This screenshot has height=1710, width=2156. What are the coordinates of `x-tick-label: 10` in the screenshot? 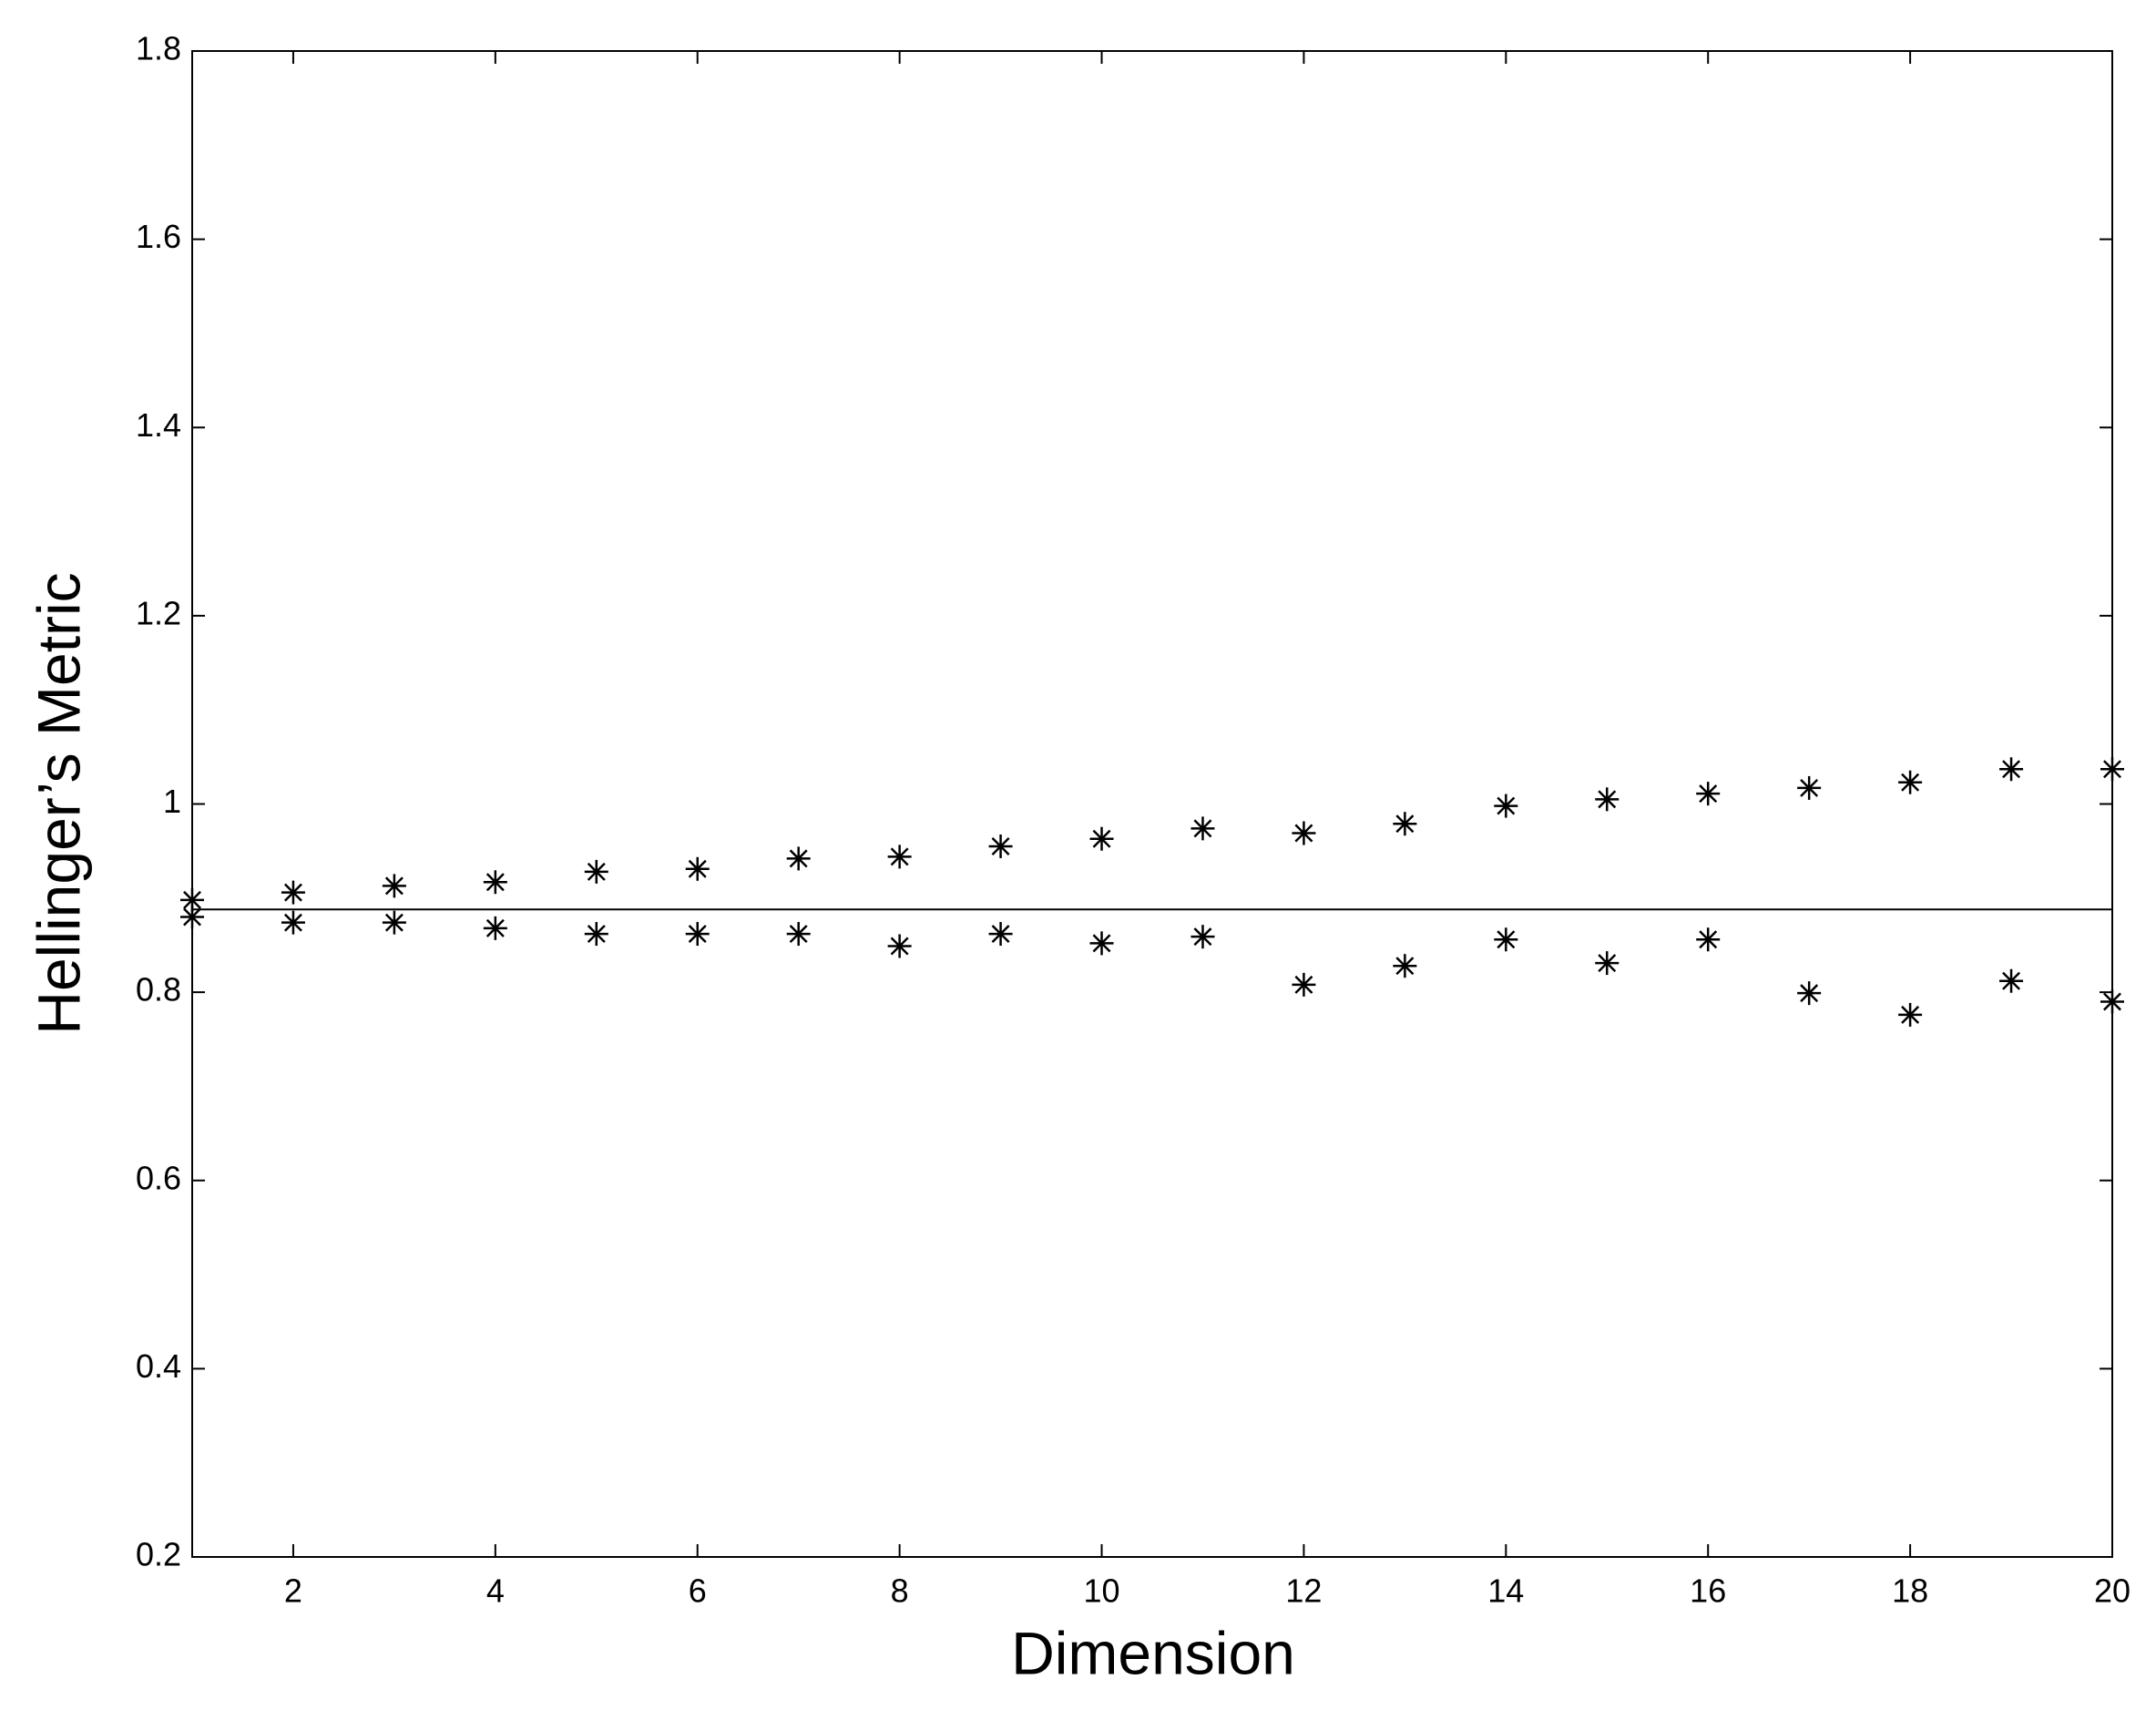 It's located at (1102, 1591).